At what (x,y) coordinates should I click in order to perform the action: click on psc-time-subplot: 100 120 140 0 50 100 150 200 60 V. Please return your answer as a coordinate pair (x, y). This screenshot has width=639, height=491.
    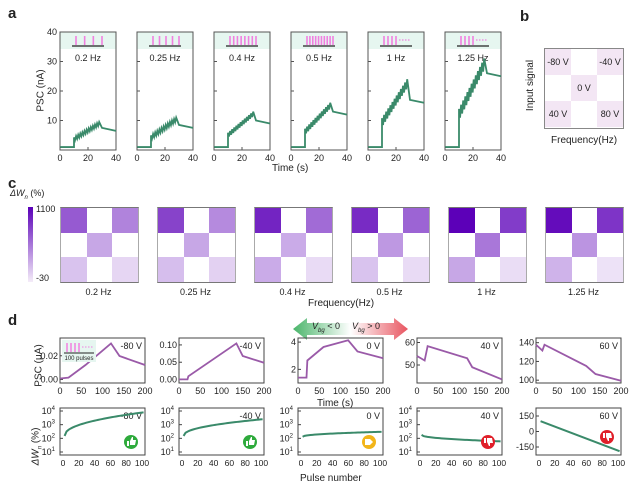
    Looking at the image, I should click on (574, 366).